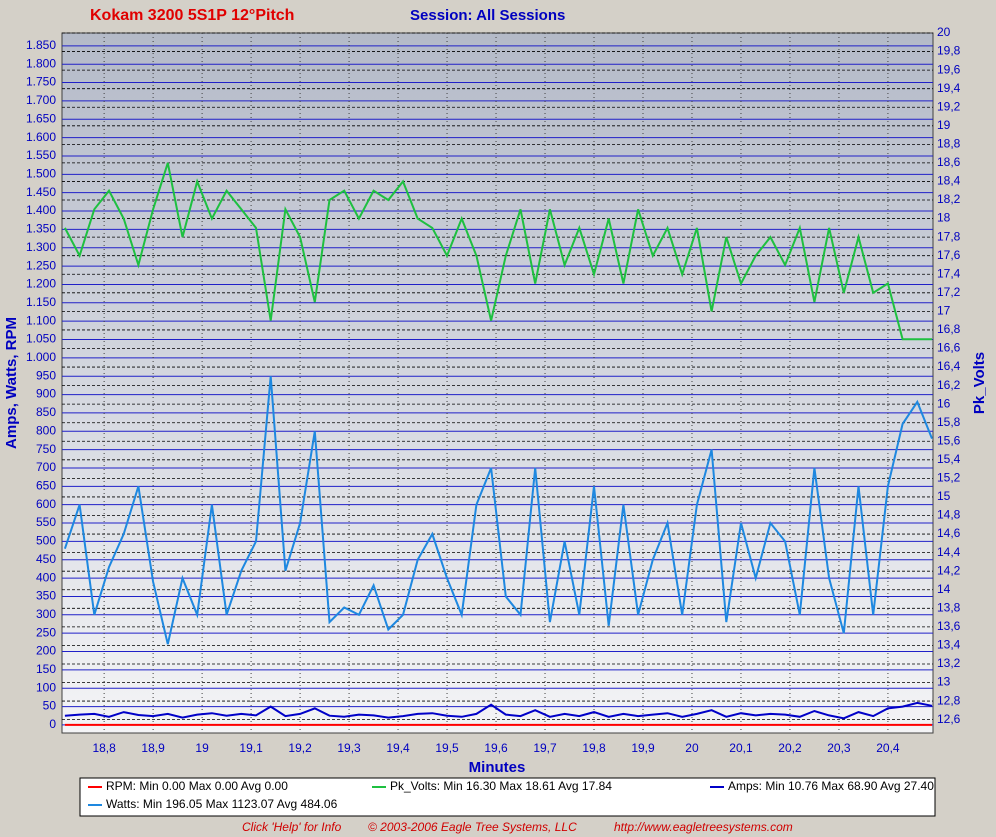  What do you see at coordinates (222, 804) in the screenshot?
I see `legend-label: Watts: Min 196.05 Max 1123.07 Avg 484.06` at bounding box center [222, 804].